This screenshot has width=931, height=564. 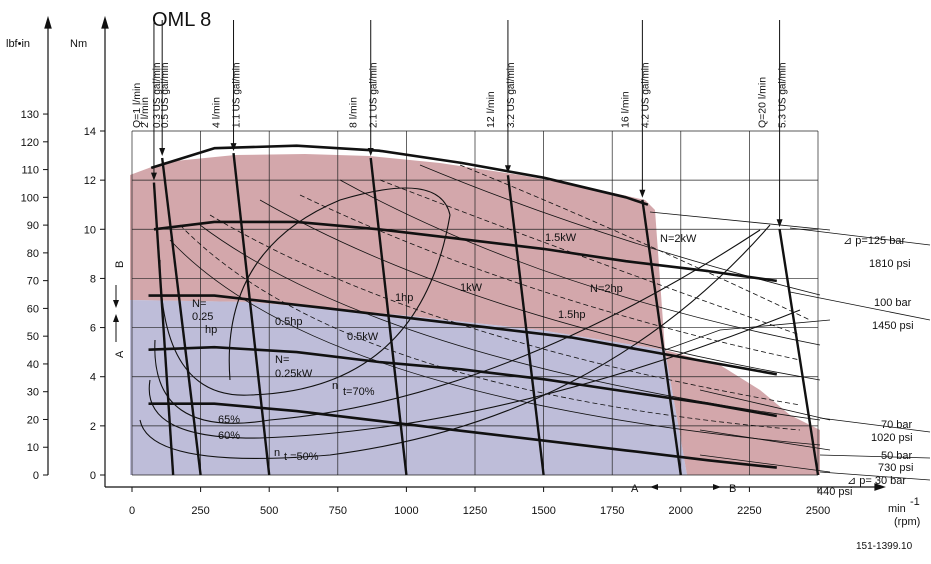 I want to click on x-axis-label-sup: -1, so click(x=915, y=502).